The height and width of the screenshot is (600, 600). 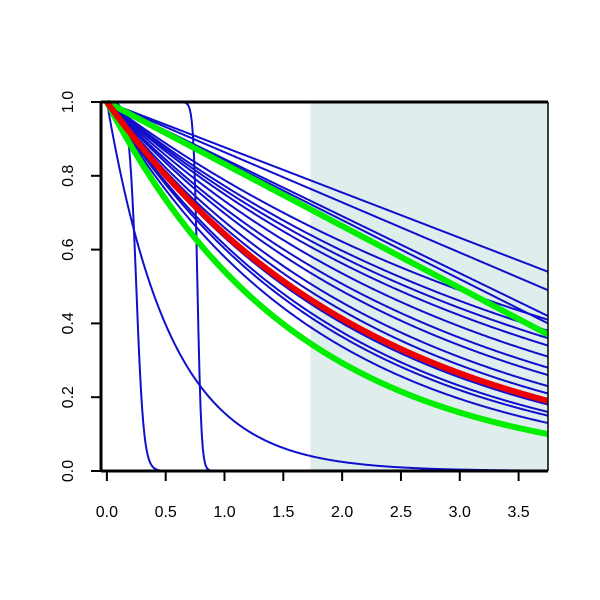 I want to click on y-tick-label-3: 0.6, so click(x=68, y=249).